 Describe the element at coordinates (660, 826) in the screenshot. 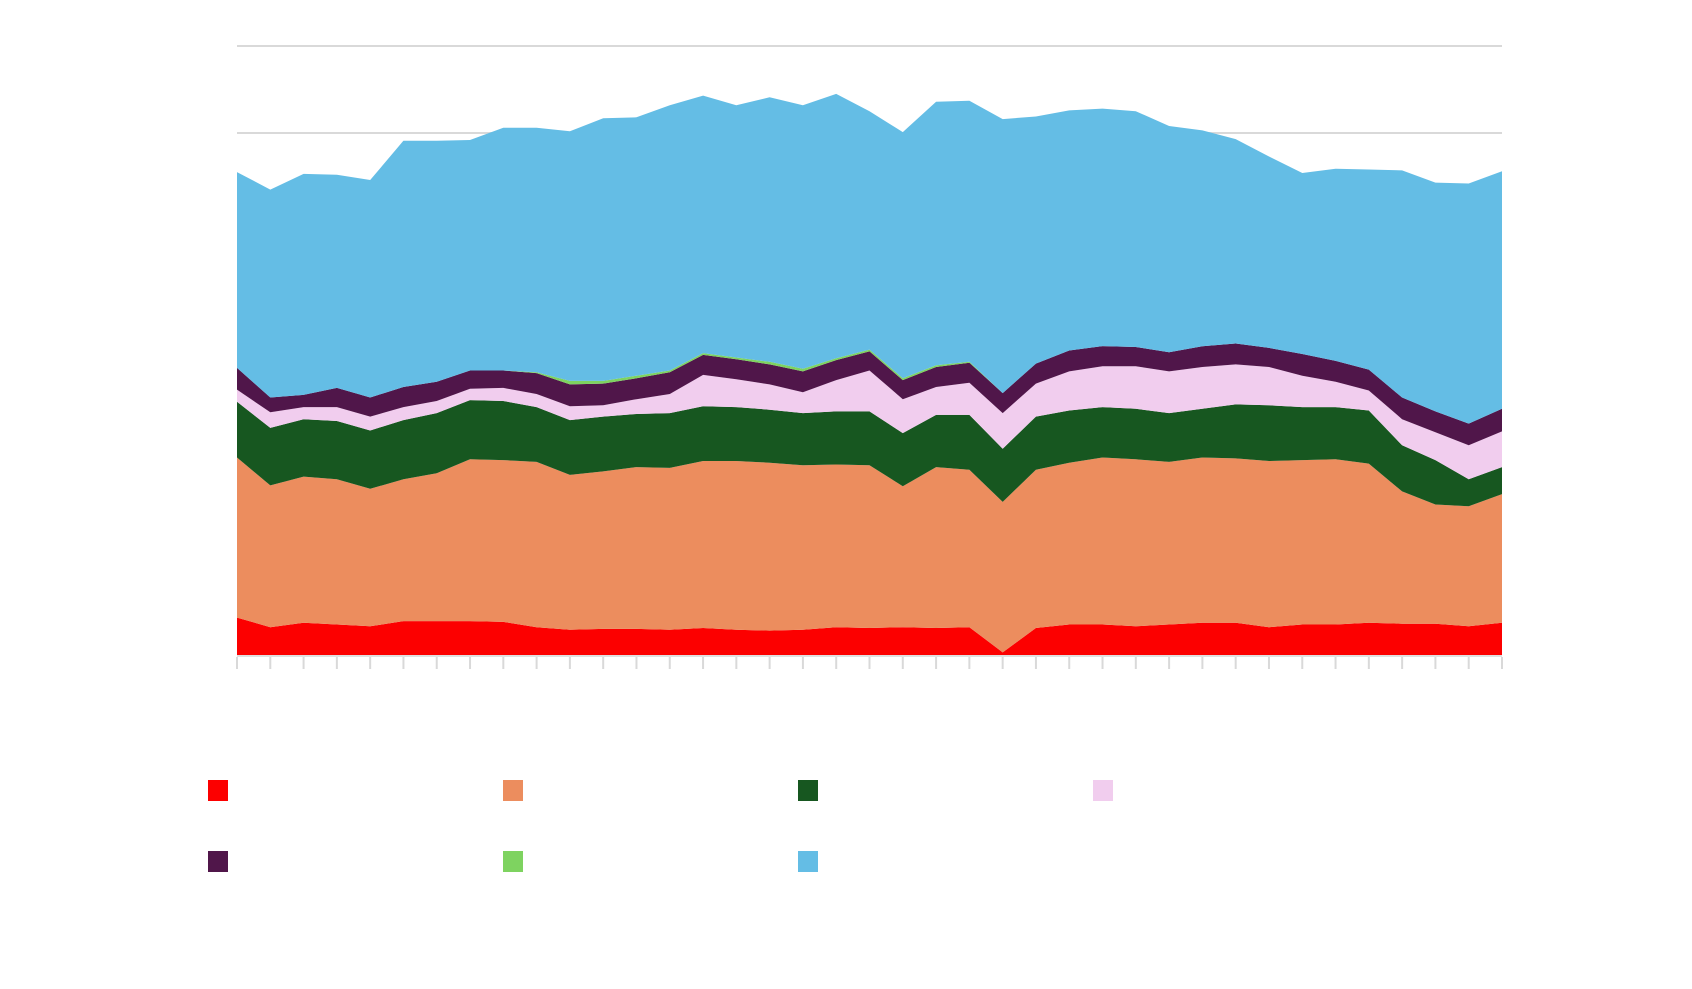

I see `legend` at that location.